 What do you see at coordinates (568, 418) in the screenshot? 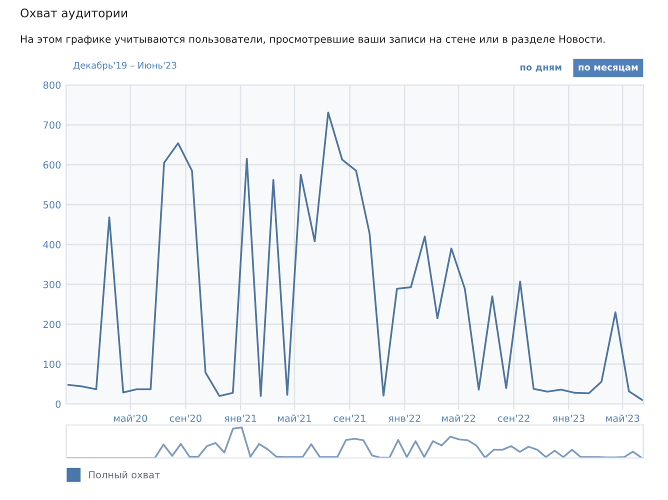
I see `x-tick-label: янв'23` at bounding box center [568, 418].